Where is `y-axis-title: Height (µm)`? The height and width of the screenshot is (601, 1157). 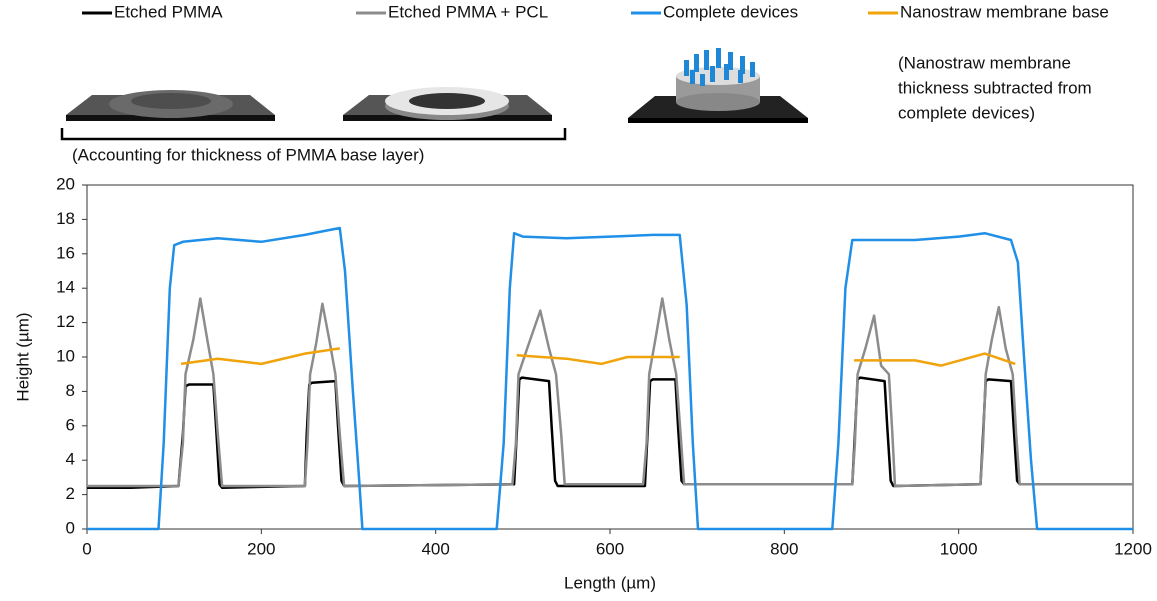
y-axis-title: Height (µm) is located at coordinates (22, 356).